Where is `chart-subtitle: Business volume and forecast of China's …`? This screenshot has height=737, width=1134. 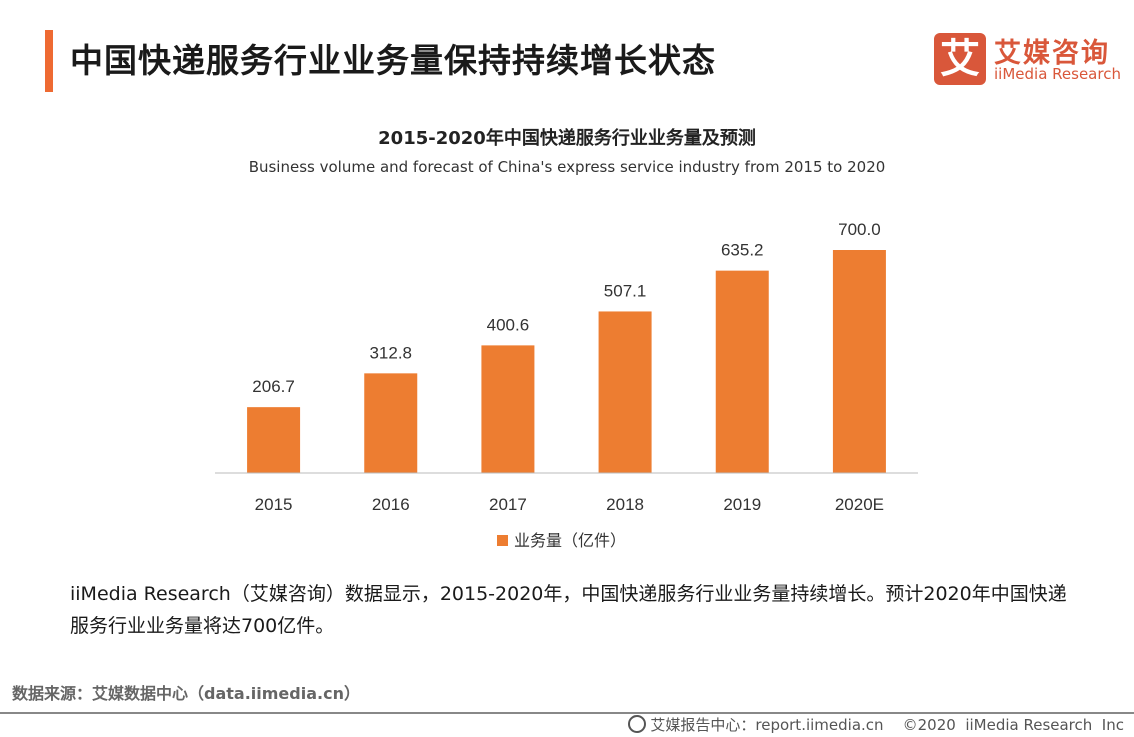 chart-subtitle: Business volume and forecast of China's … is located at coordinates (567, 167).